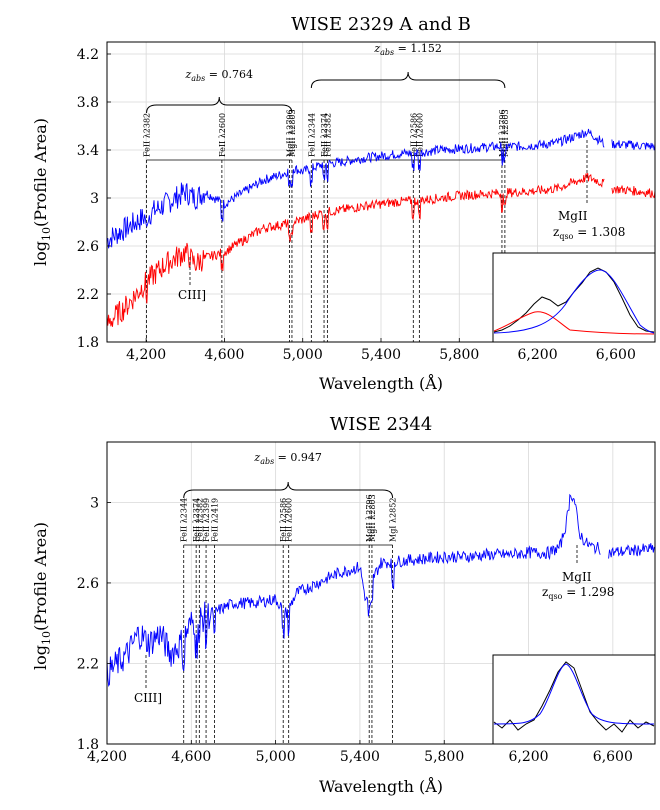  What do you see at coordinates (573, 216) in the screenshot?
I see `annotation-mgii: MgII` at bounding box center [573, 216].